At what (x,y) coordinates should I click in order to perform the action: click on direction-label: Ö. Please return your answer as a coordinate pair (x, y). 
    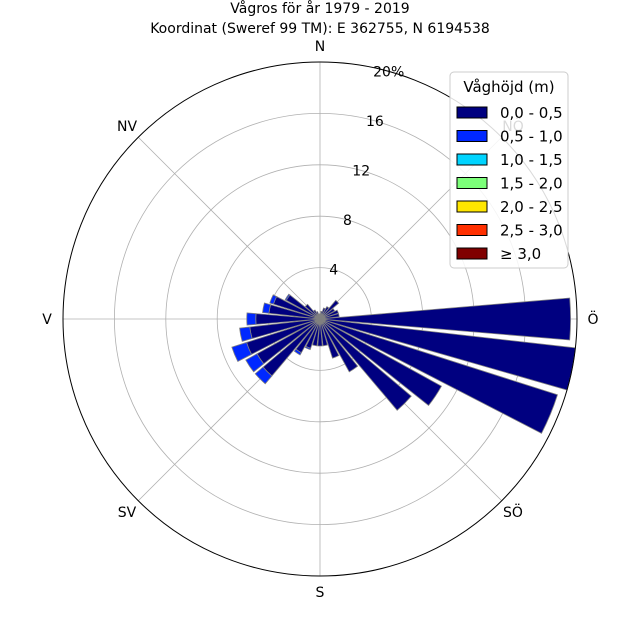
    Looking at the image, I should click on (592, 319).